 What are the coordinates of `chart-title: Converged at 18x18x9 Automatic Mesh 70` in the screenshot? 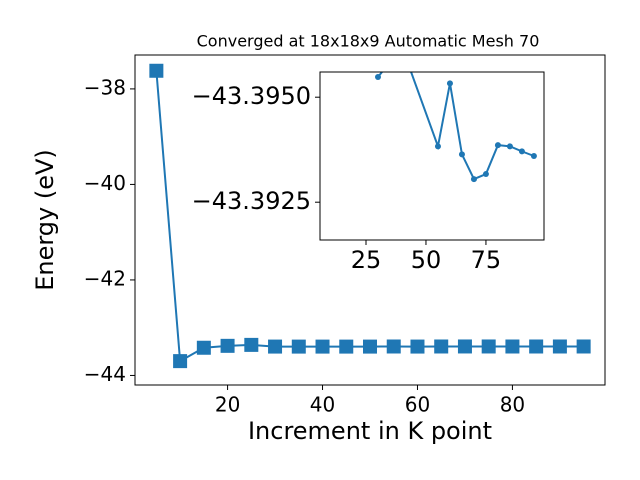 It's located at (368, 41).